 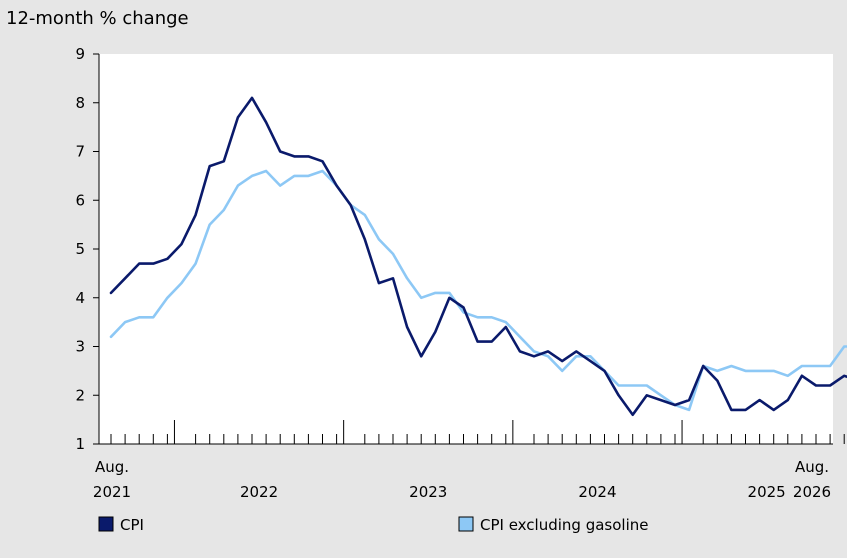 I want to click on x-axis, so click(x=477, y=432).